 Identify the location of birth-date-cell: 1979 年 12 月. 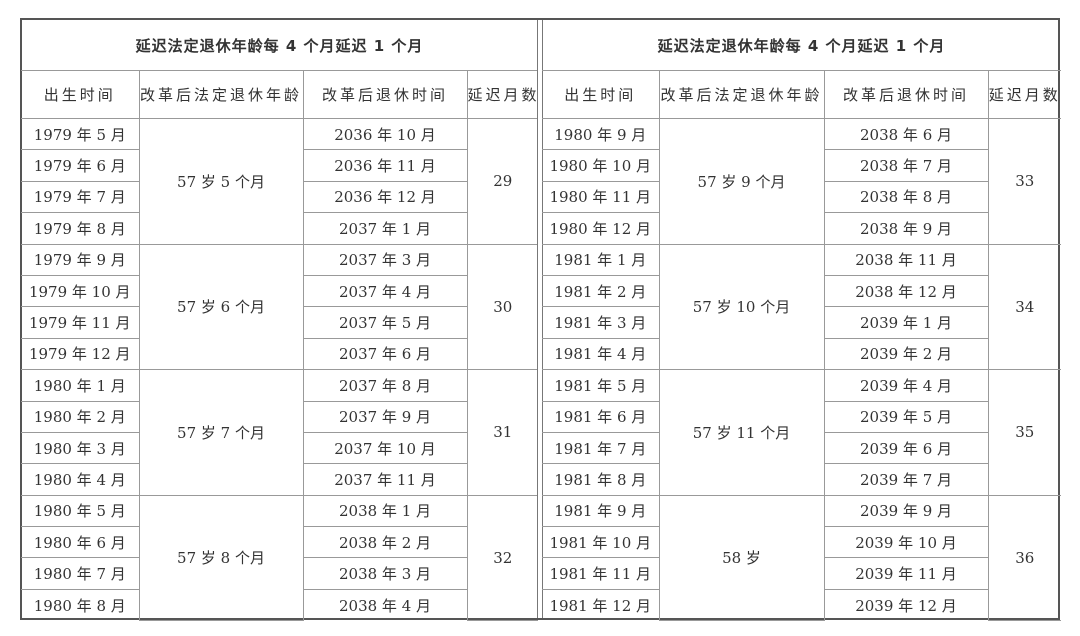
(80, 354).